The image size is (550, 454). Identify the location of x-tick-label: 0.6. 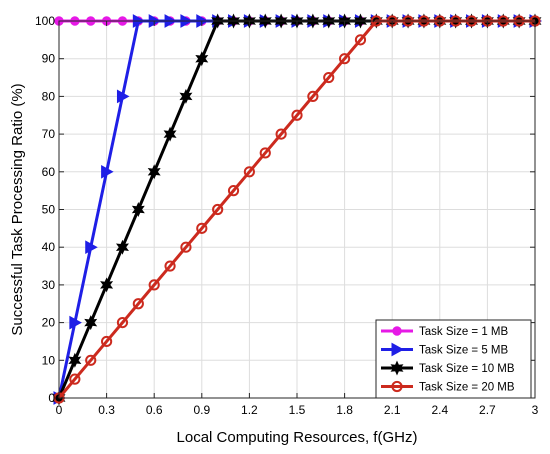
(154, 410).